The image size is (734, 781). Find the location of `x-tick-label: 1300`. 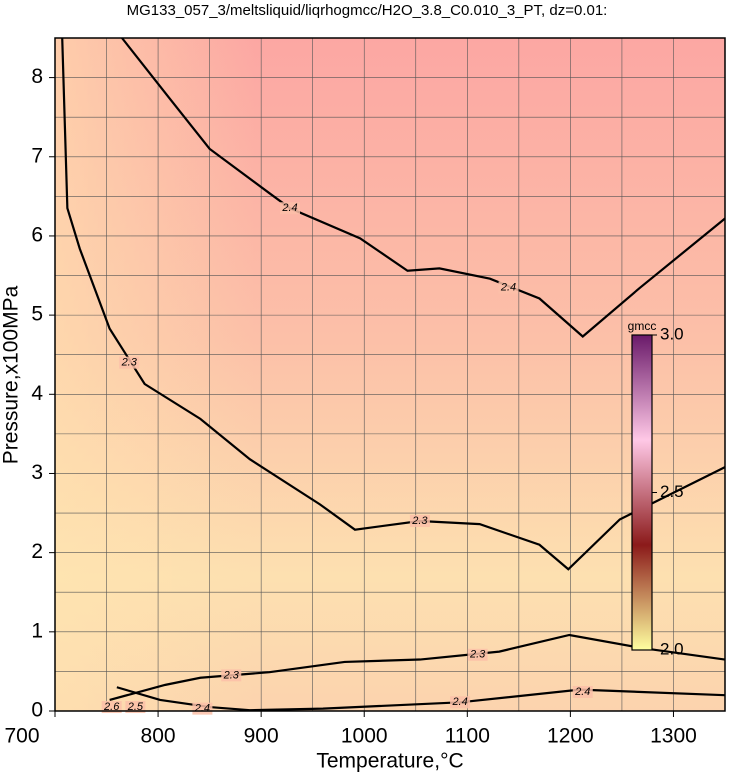

x-tick-label: 1300 is located at coordinates (673, 736).